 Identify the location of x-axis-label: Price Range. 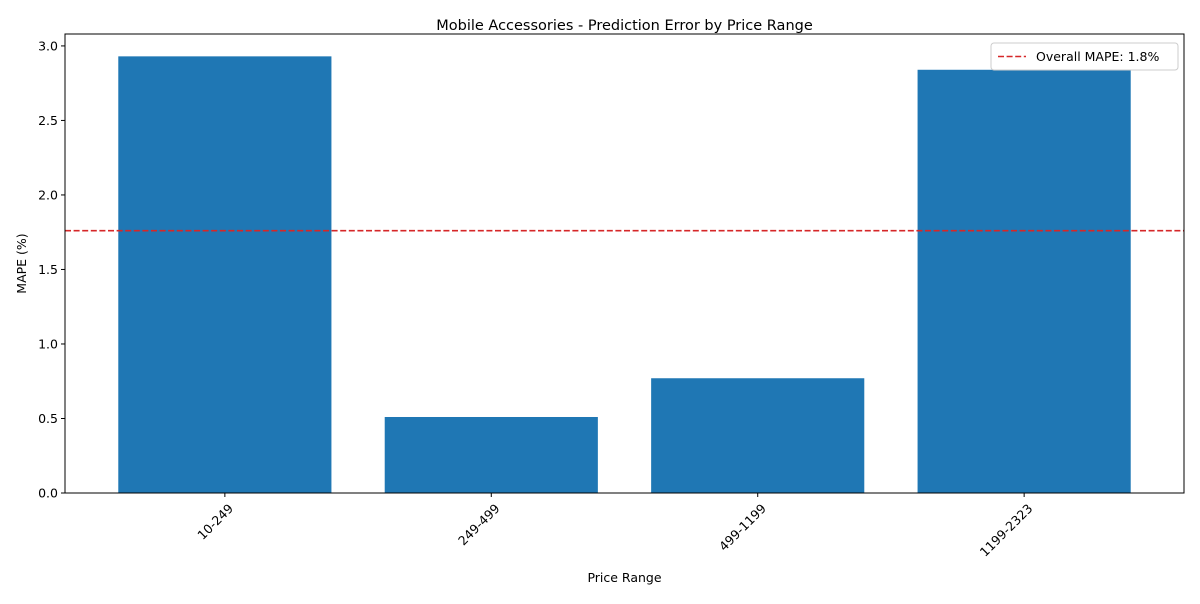
(624, 577).